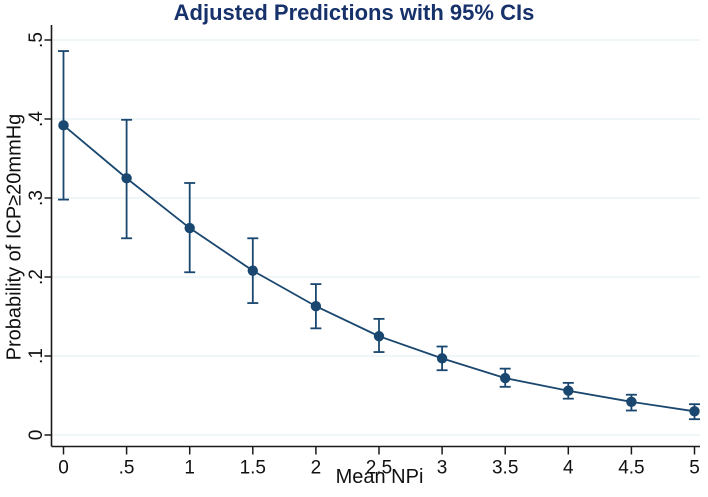  Describe the element at coordinates (36, 277) in the screenshot. I see `y-tick-label: .2` at that location.